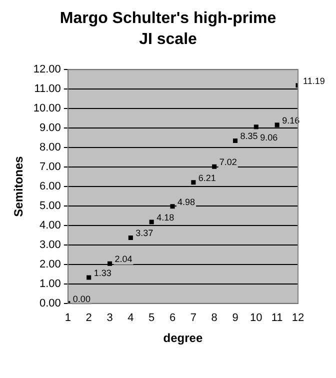 This screenshot has height=378, width=336. What do you see at coordinates (298, 318) in the screenshot?
I see `x-tick-label: 12` at bounding box center [298, 318].